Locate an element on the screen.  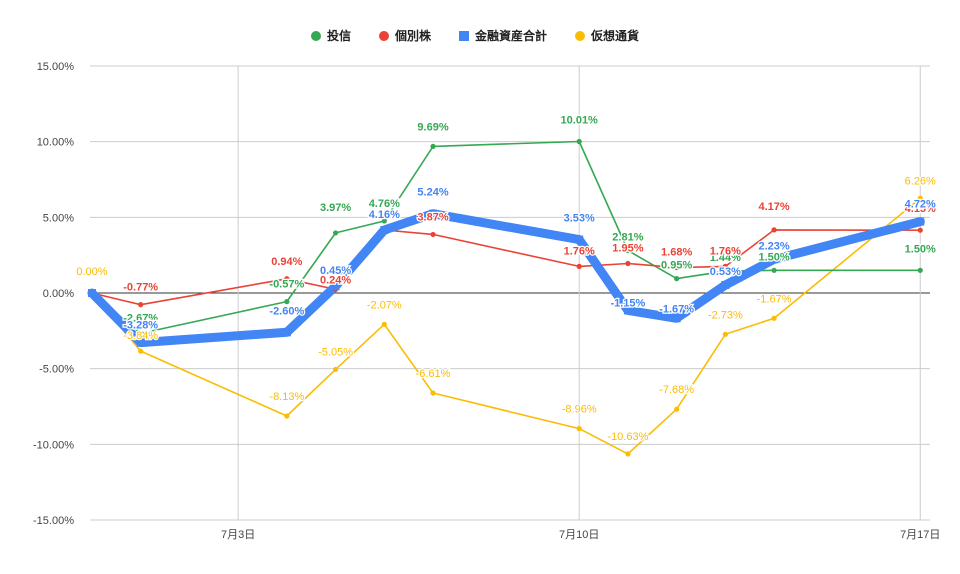
data-label: -2.07% is located at coordinates (384, 305).